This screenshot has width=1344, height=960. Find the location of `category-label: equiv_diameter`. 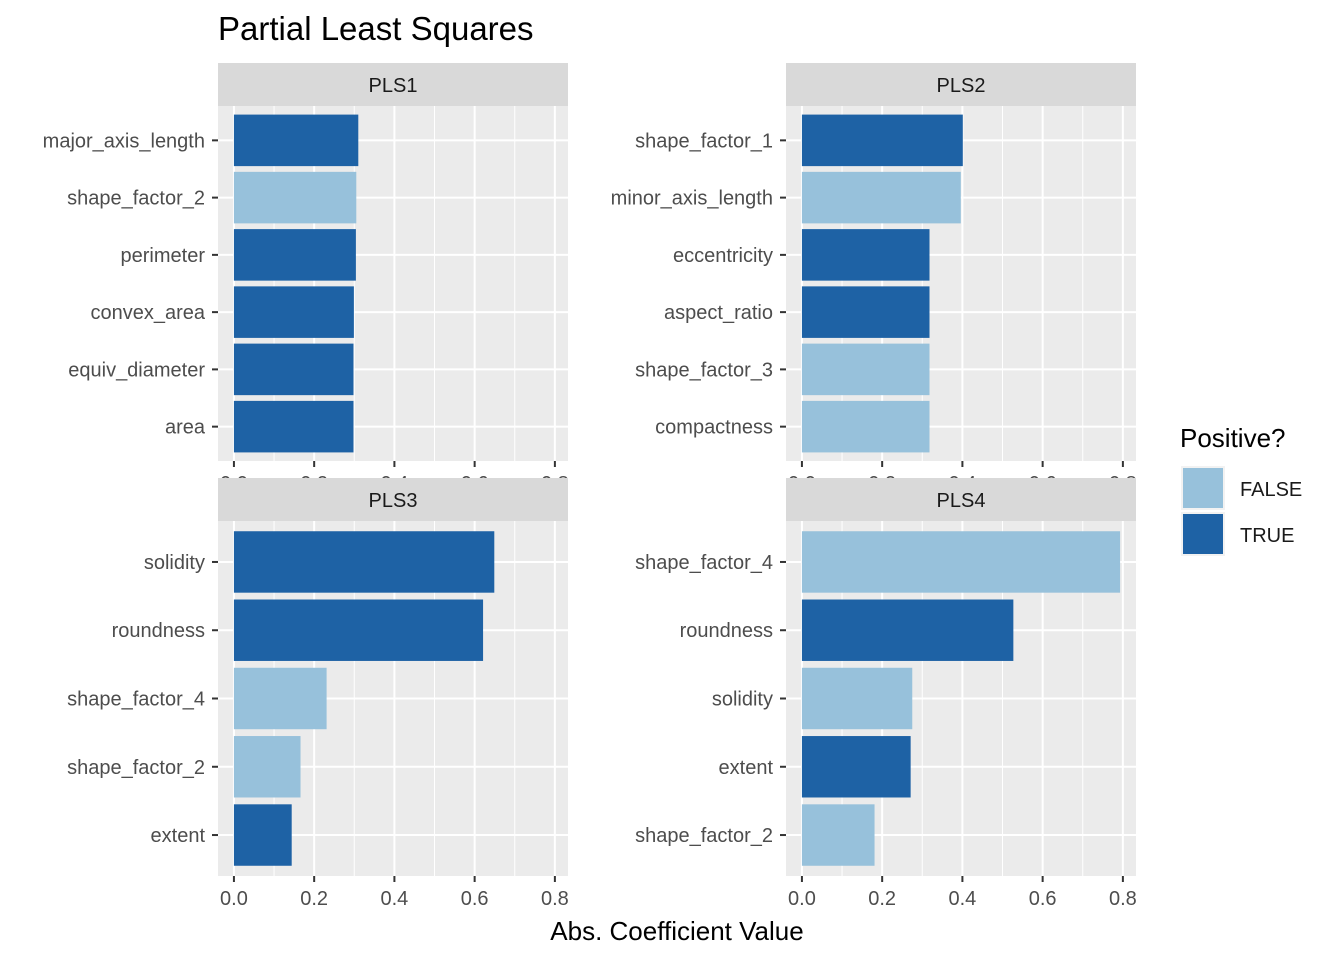

category-label: equiv_diameter is located at coordinates (136, 370).